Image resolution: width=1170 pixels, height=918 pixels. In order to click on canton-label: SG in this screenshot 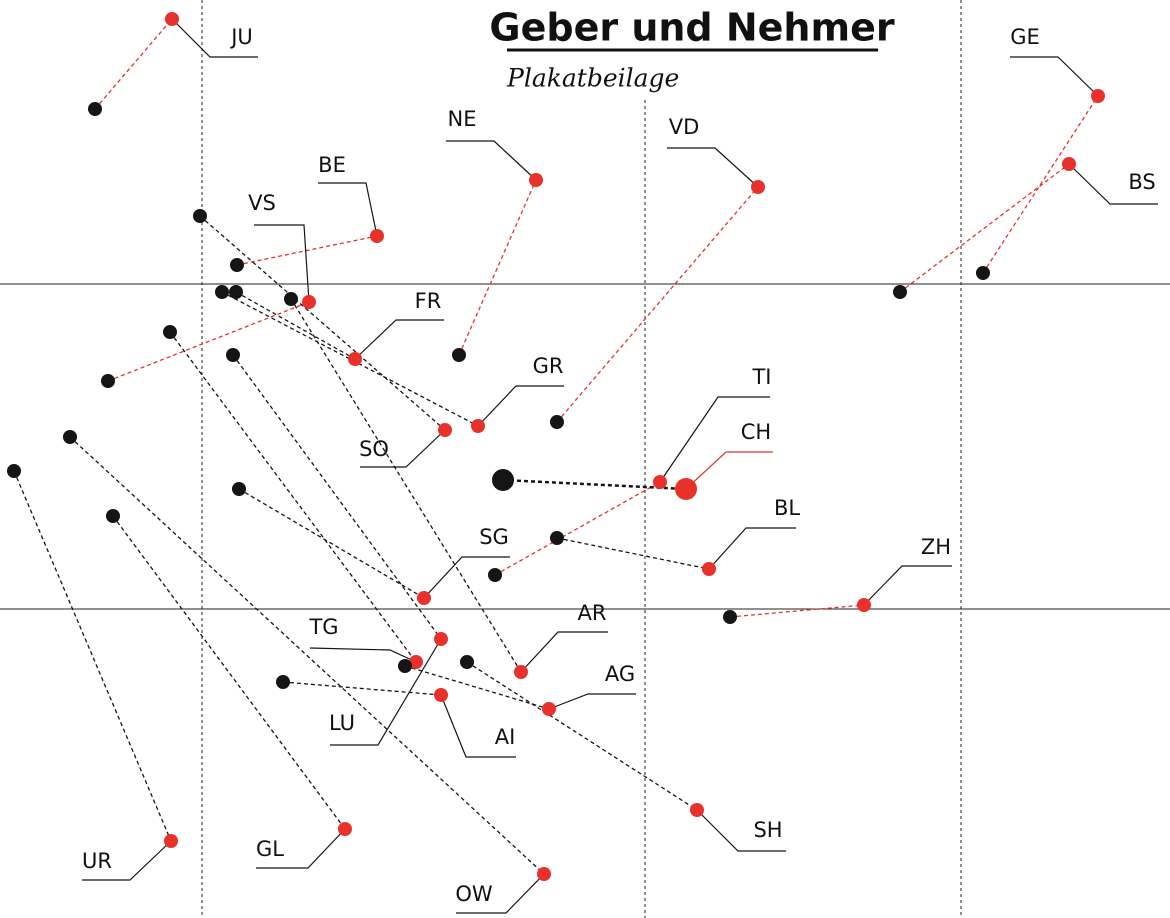, I will do `click(494, 537)`.